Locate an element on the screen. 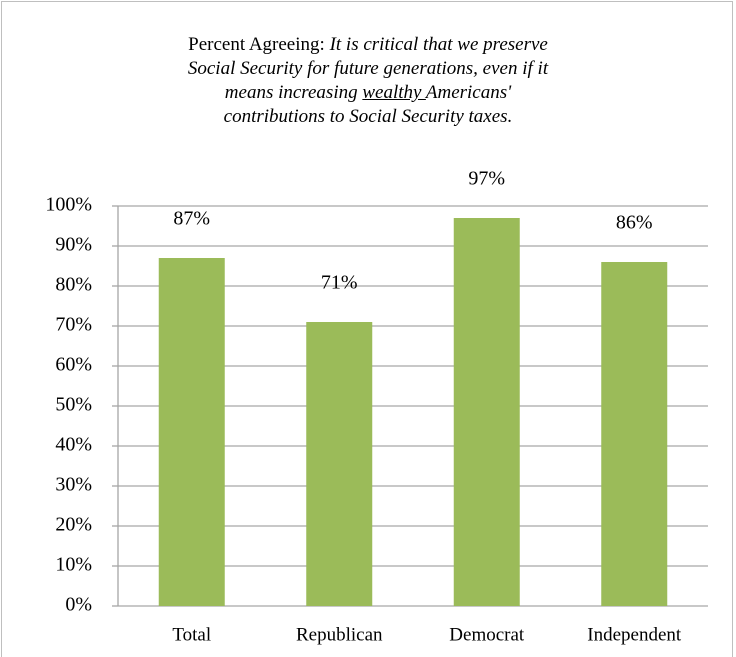  x-tick-label: Total is located at coordinates (191, 634).